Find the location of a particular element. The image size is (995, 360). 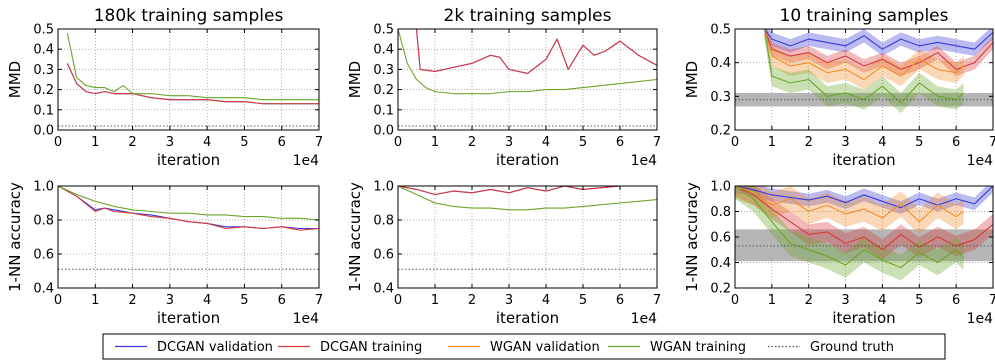

legend-item: WGAN training is located at coordinates (677, 347).